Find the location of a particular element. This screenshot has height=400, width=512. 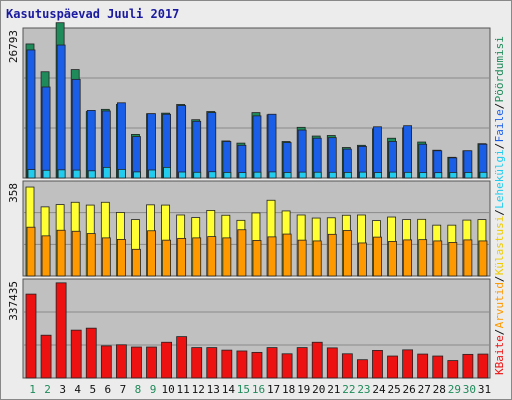

bar-lehekülgi-day-21 is located at coordinates (332, 175).